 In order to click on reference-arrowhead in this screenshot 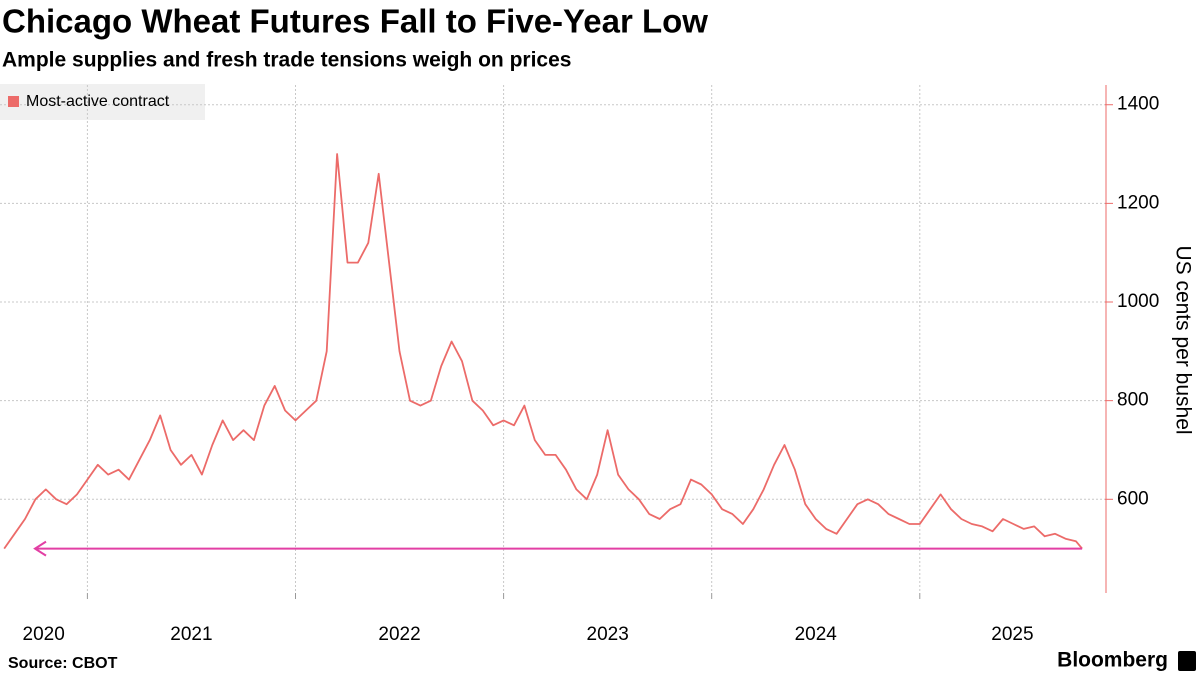, I will do `click(40, 548)`.